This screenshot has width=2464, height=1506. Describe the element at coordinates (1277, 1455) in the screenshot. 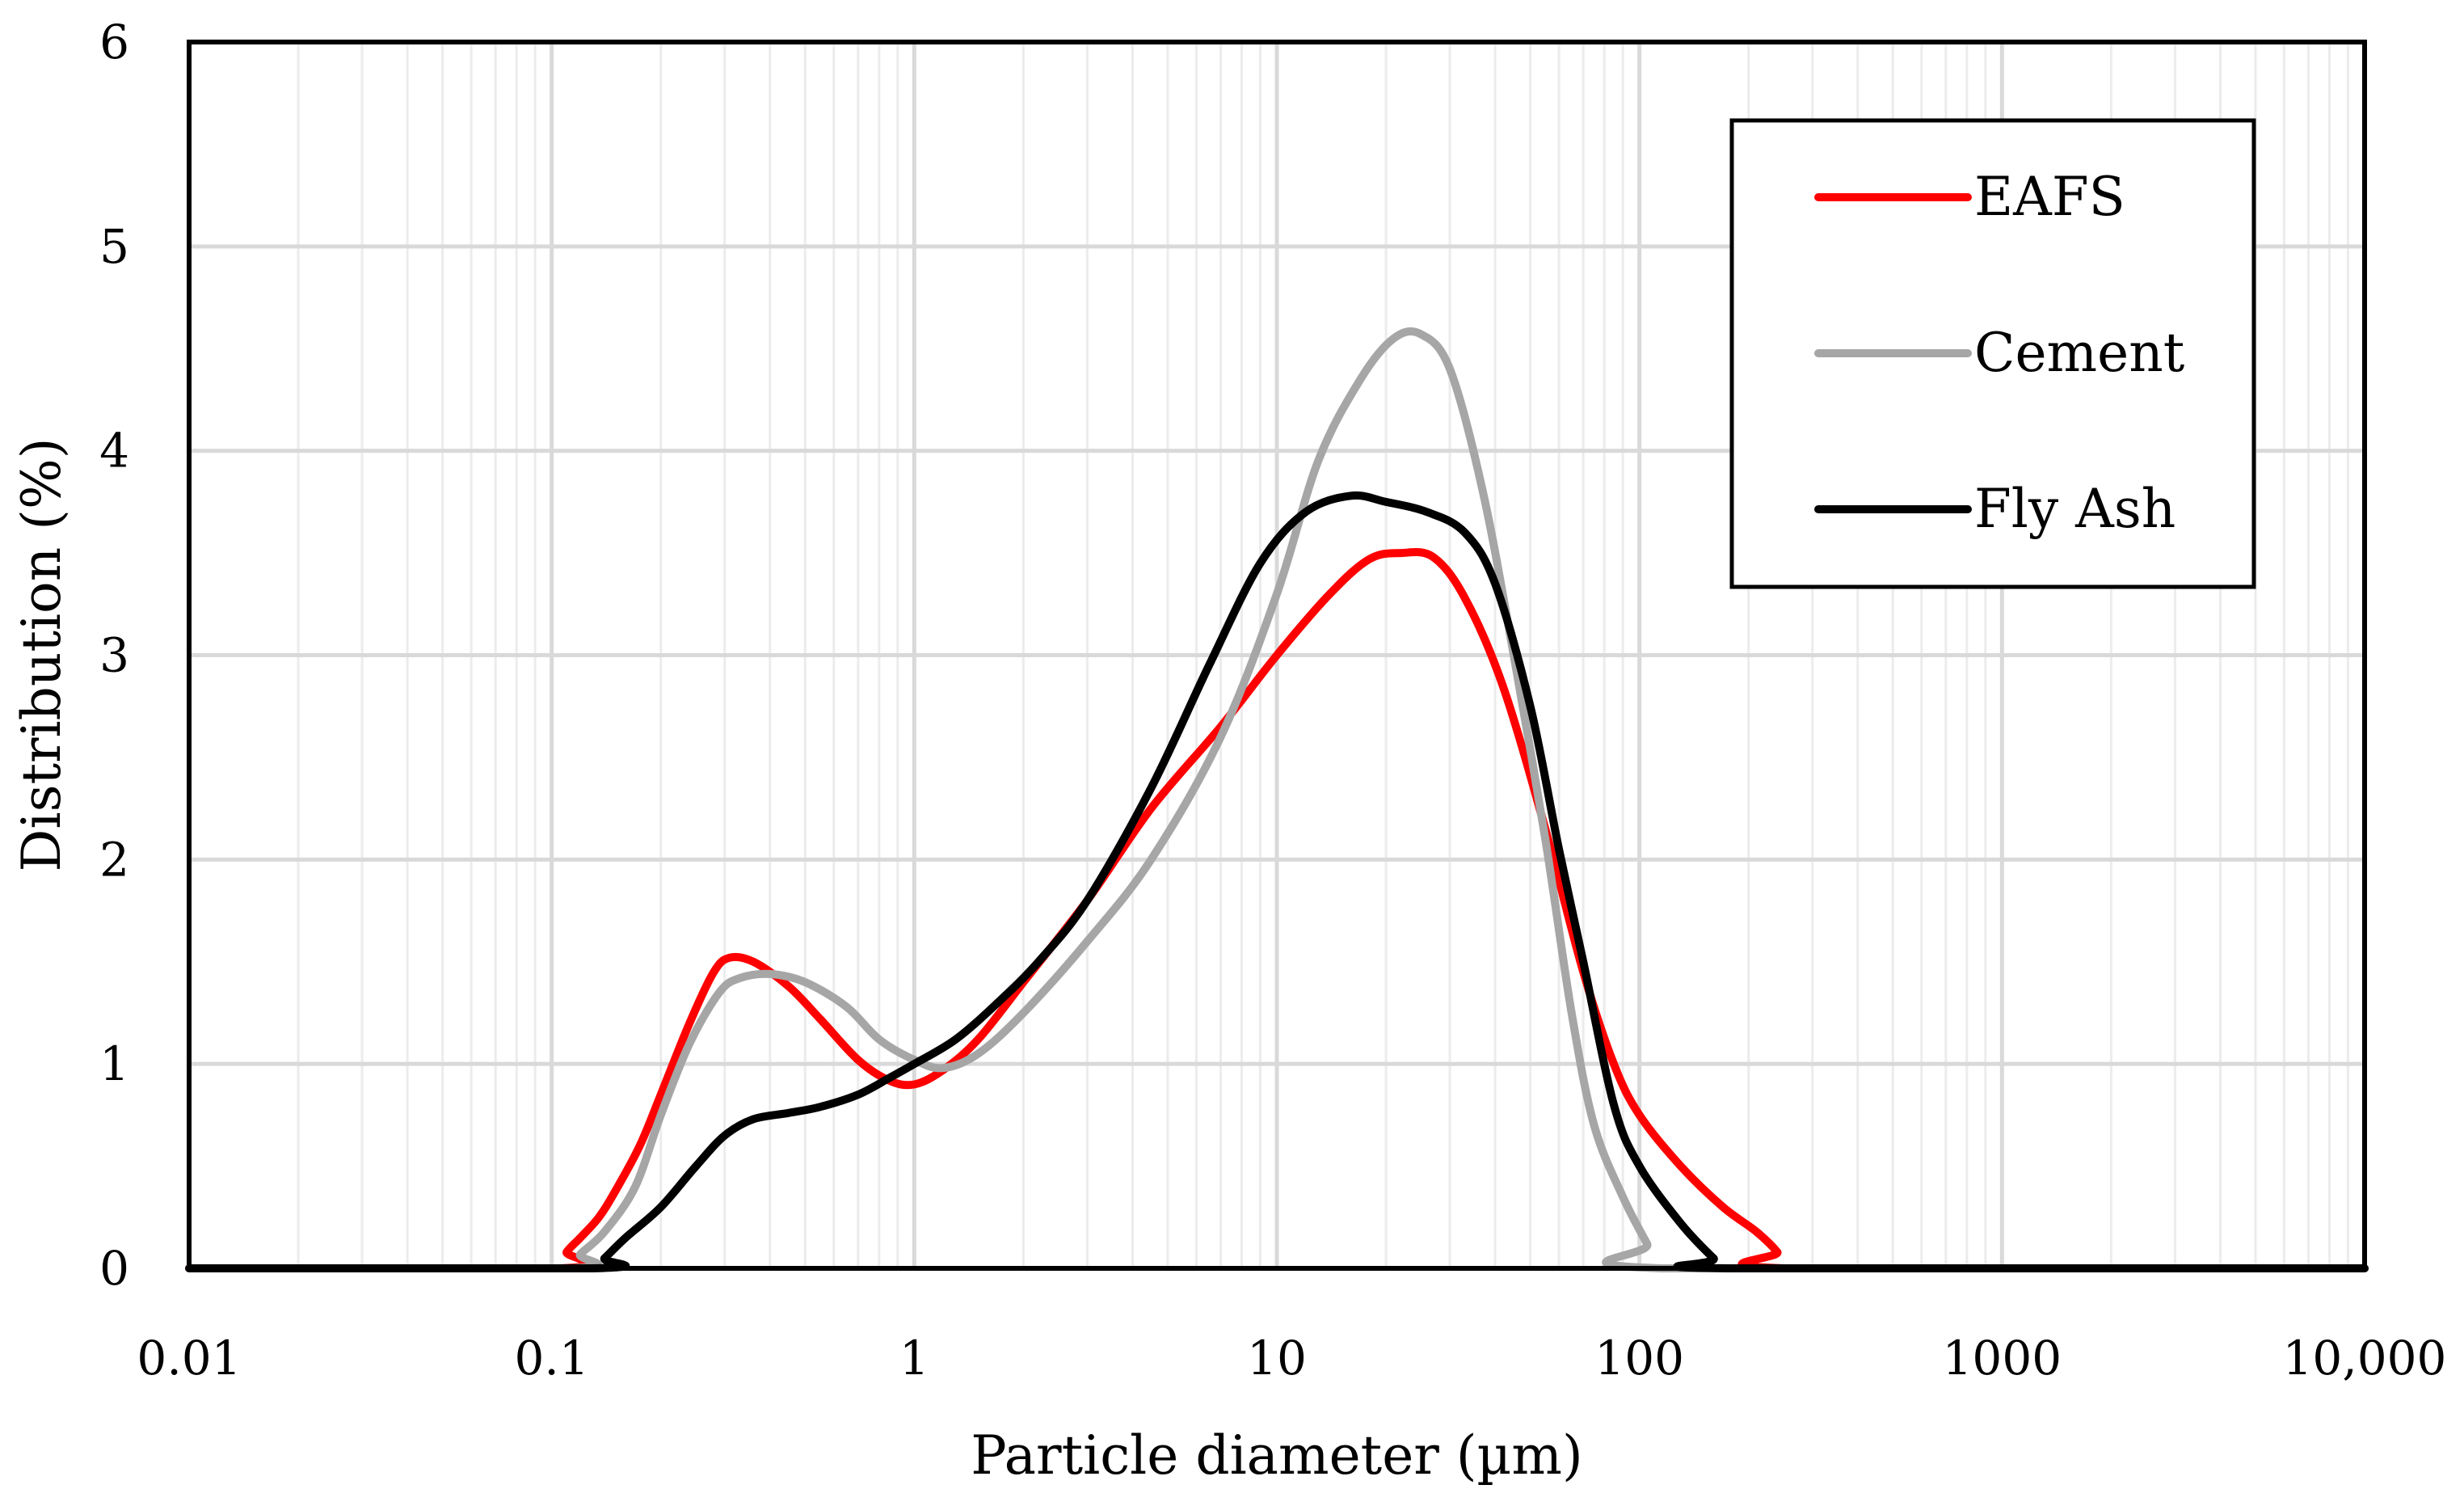

I see `x-axis-title: Particle diameter (µm)` at that location.